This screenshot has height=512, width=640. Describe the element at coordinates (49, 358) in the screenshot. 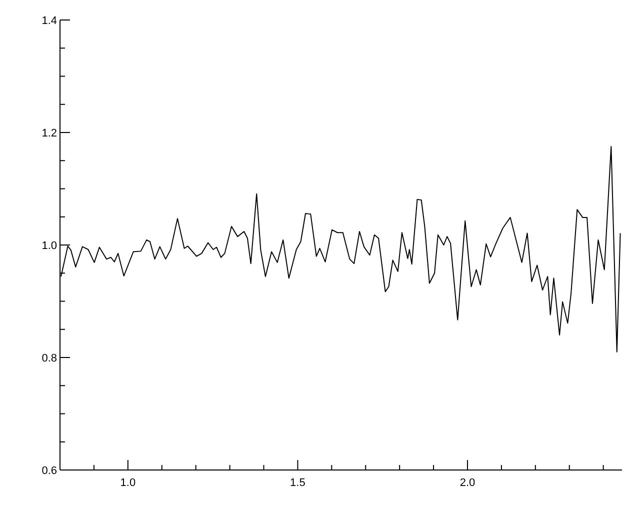

I see `y-tick-label: 0.8` at that location.